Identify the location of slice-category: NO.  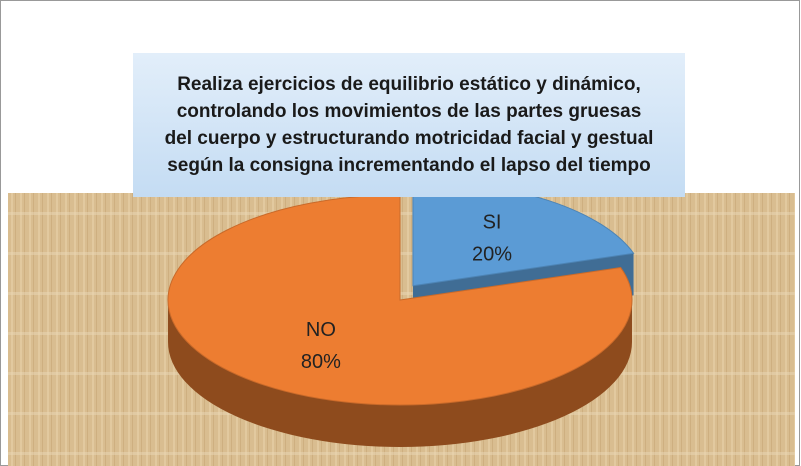
(321, 330).